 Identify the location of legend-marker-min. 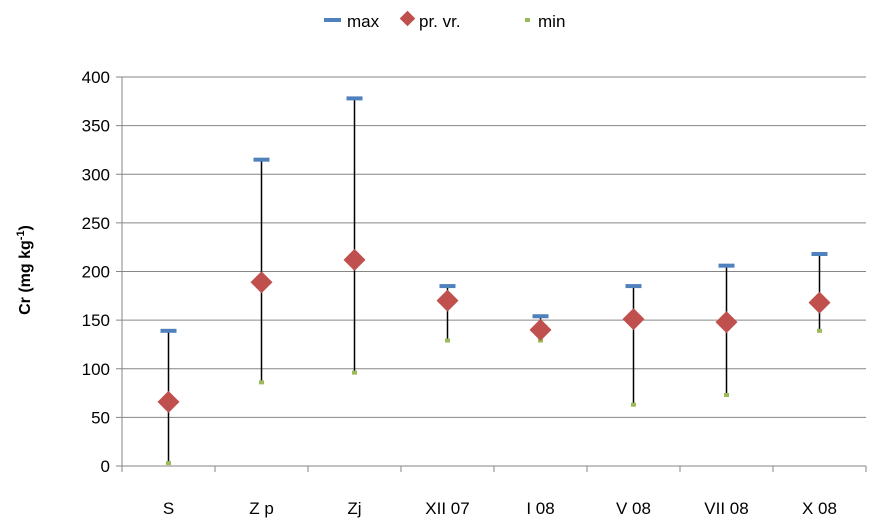
(527, 20).